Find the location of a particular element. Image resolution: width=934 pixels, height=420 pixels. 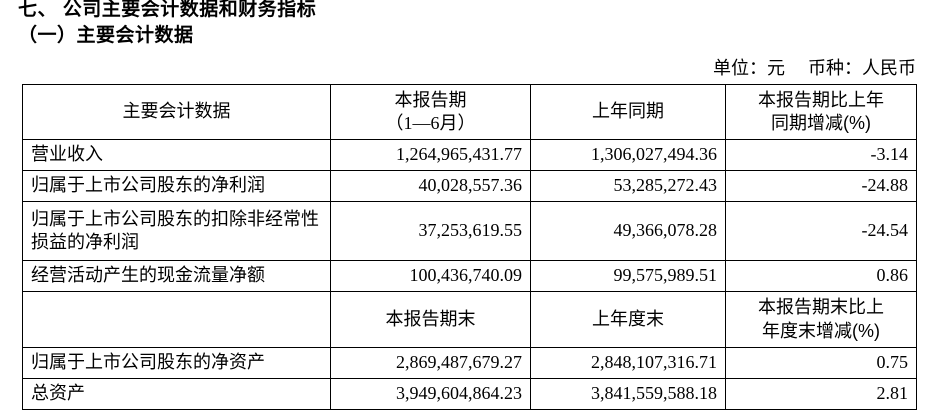

row-label: 总资产 is located at coordinates (176, 394).